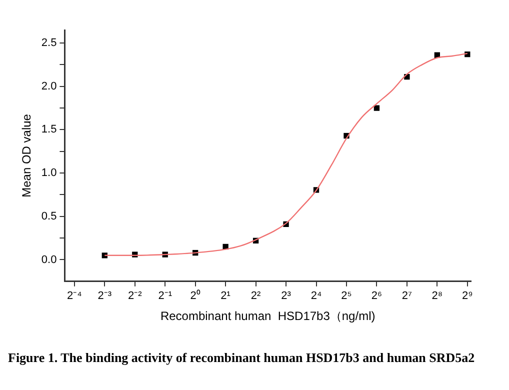  Describe the element at coordinates (256, 296) in the screenshot. I see `x-tick-label: 2²` at that location.